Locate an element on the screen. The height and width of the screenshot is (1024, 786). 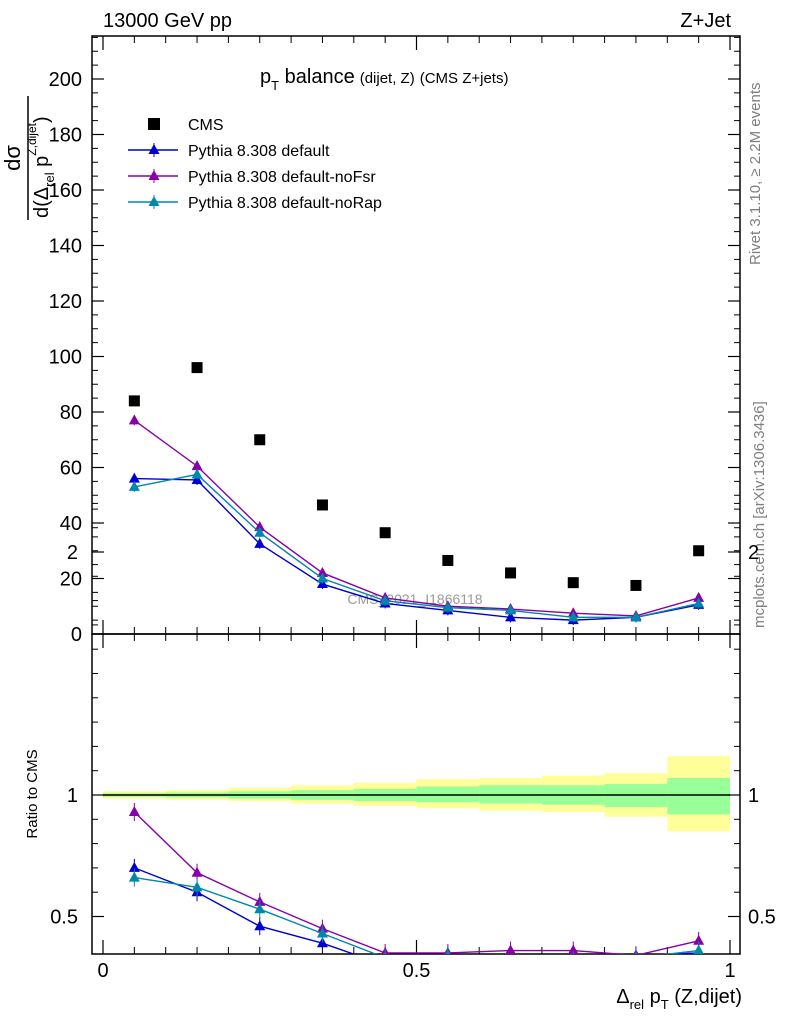
main-ytick-label: 40 is located at coordinates (71, 524).